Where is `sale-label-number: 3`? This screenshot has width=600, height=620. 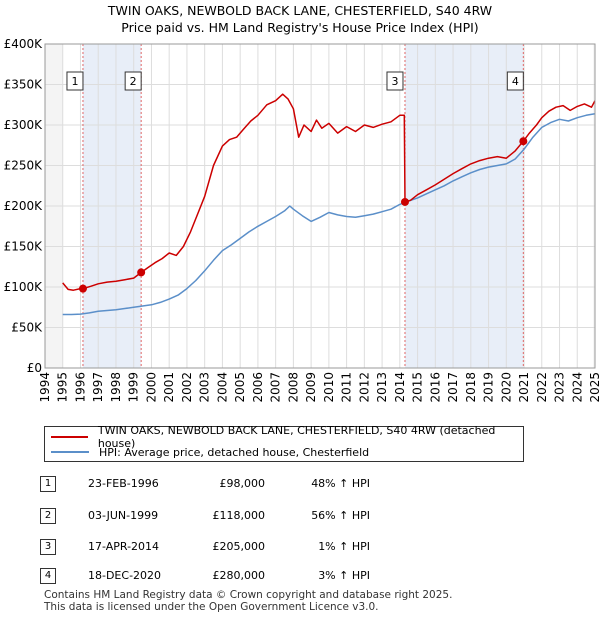
sale-label-number: 3 is located at coordinates (394, 81).